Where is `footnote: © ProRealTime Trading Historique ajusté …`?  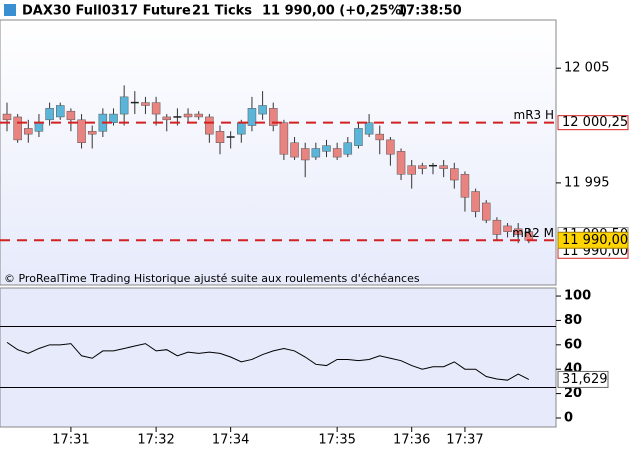 footnote: © ProRealTime Trading Historique ajusté … is located at coordinates (212, 278).